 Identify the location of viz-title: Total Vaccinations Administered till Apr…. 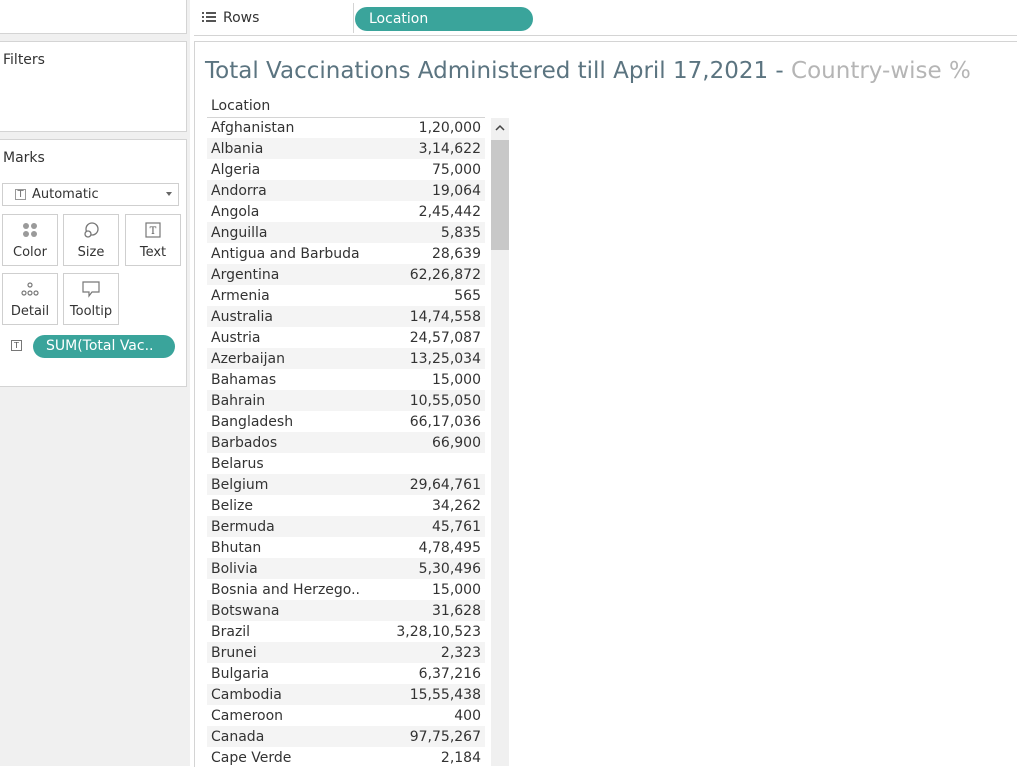
(588, 71).